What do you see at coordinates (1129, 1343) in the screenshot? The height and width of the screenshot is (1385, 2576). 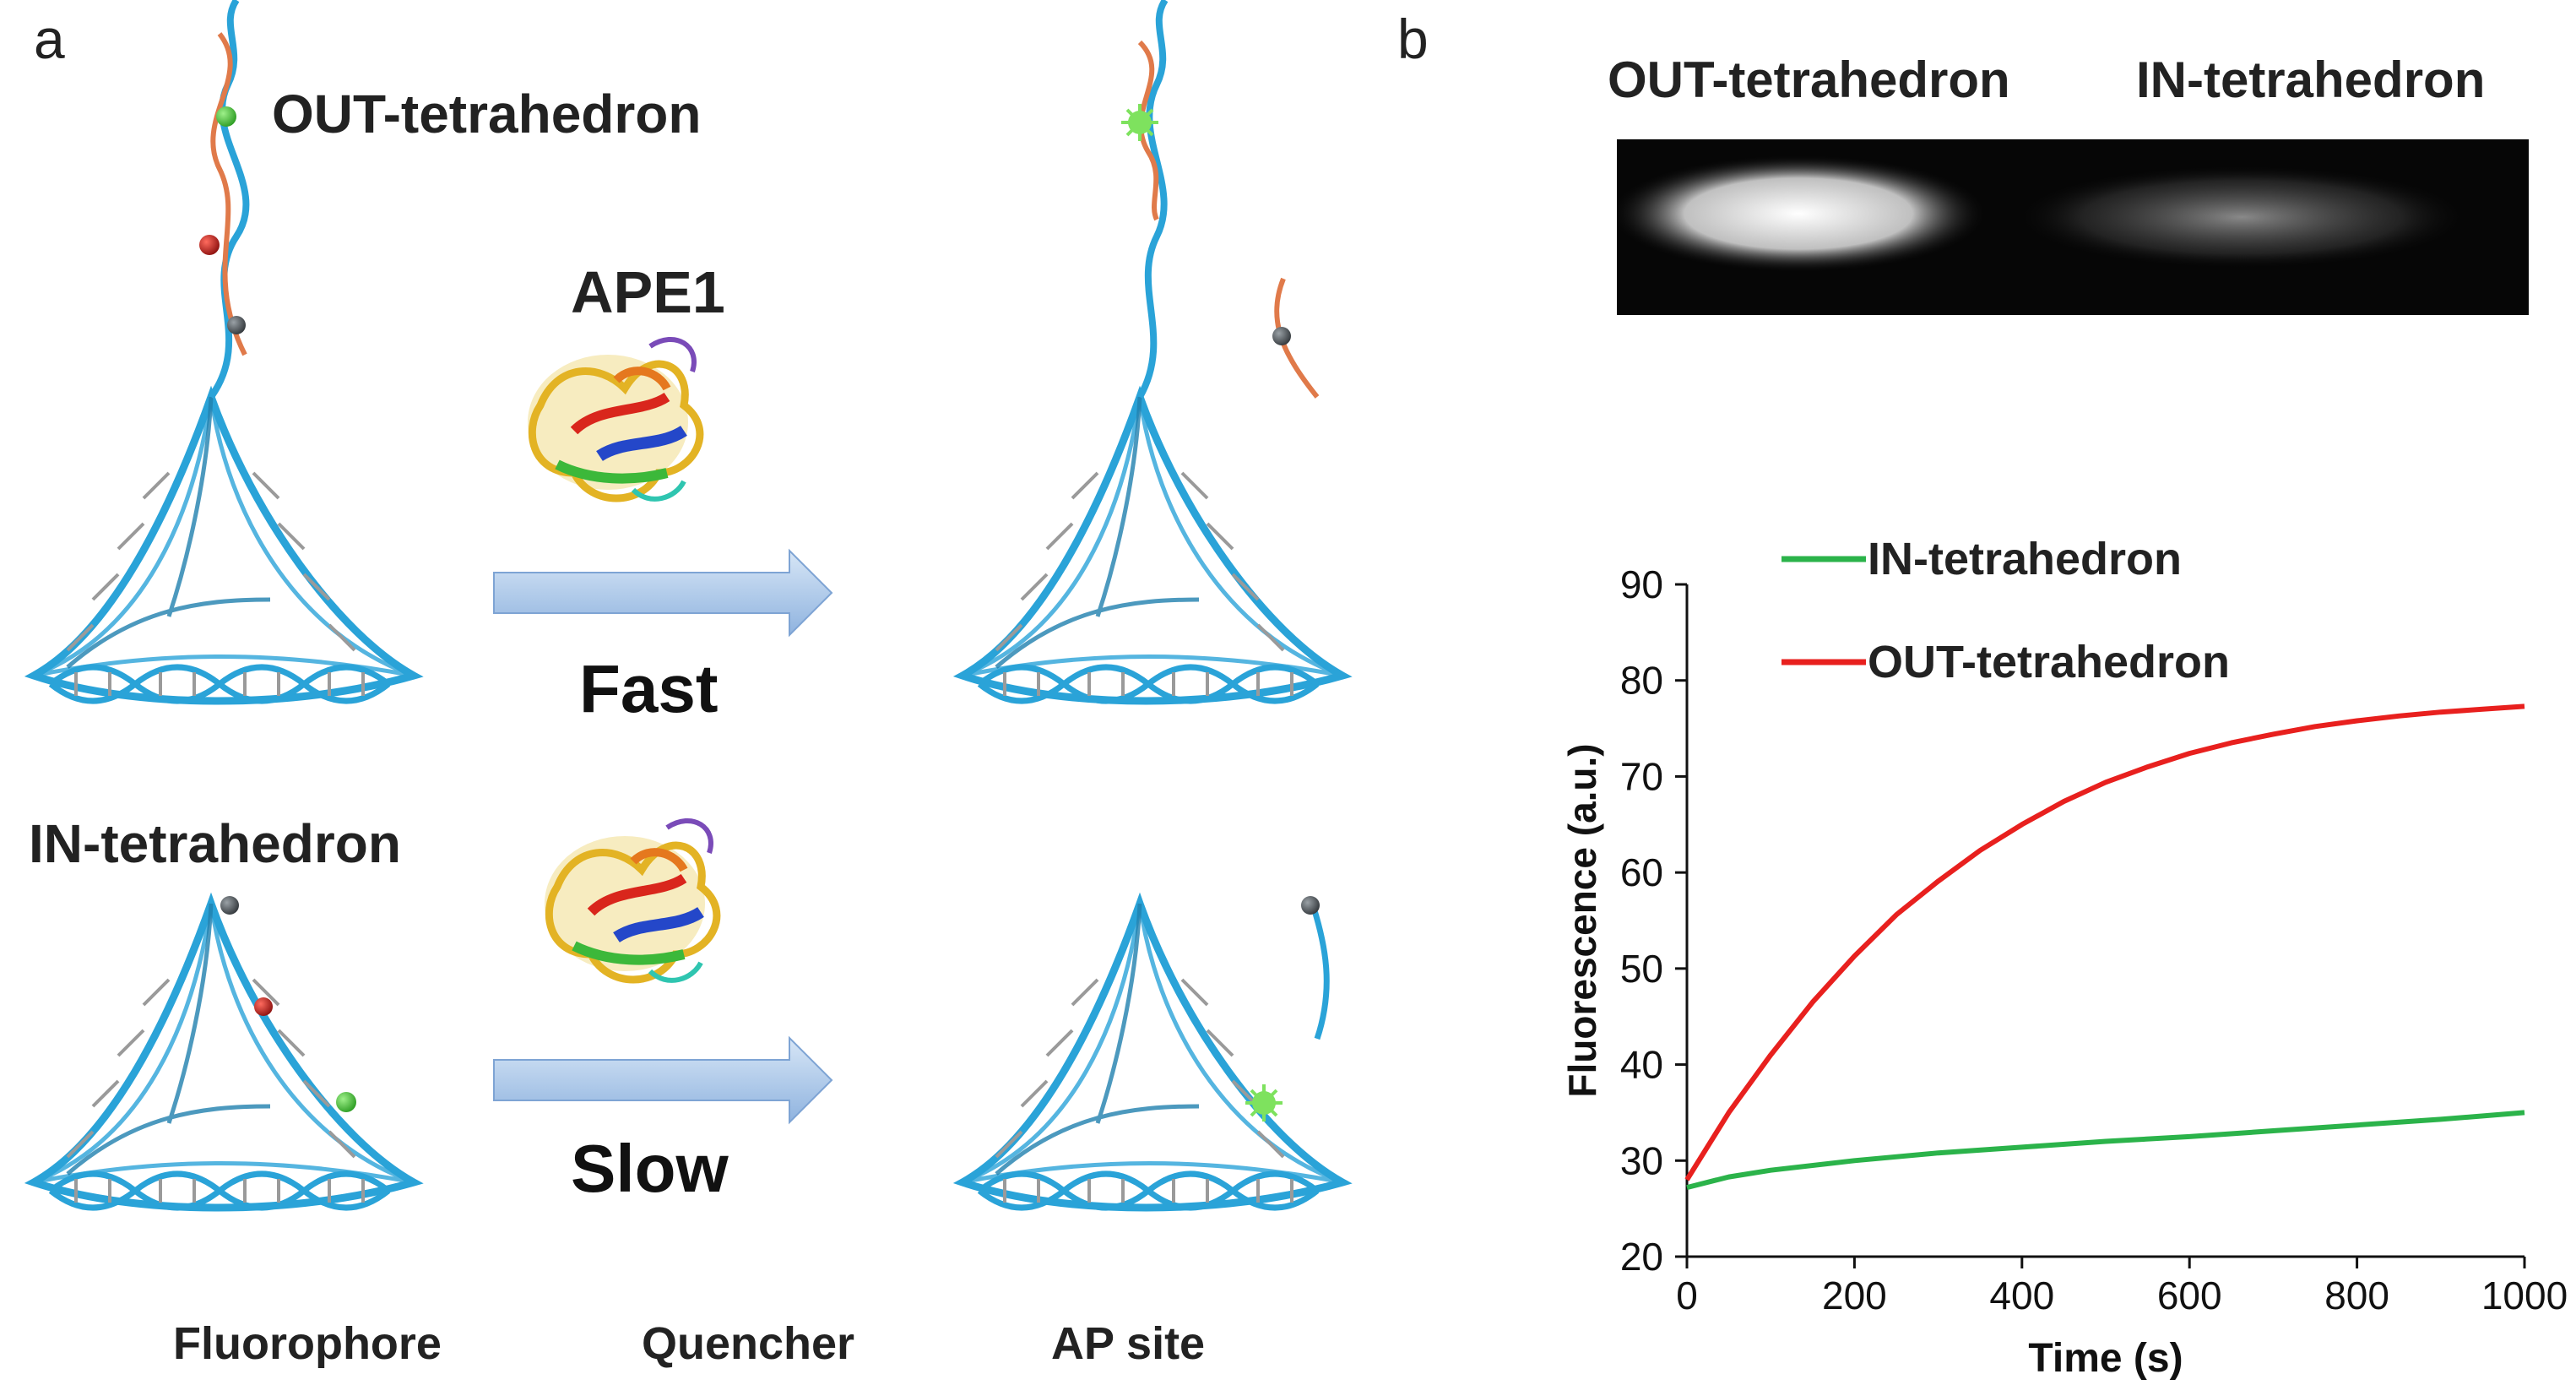 I see `ap-site-legend-label: AP site` at bounding box center [1129, 1343].